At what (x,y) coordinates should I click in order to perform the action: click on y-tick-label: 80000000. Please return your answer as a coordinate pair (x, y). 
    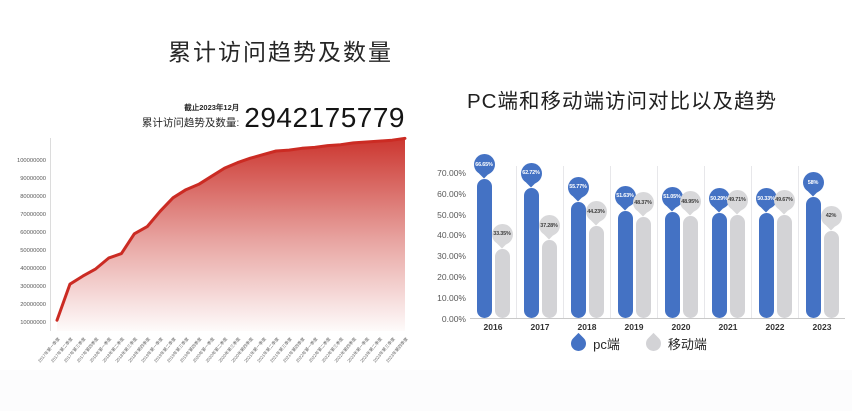
    Looking at the image, I should click on (33, 197).